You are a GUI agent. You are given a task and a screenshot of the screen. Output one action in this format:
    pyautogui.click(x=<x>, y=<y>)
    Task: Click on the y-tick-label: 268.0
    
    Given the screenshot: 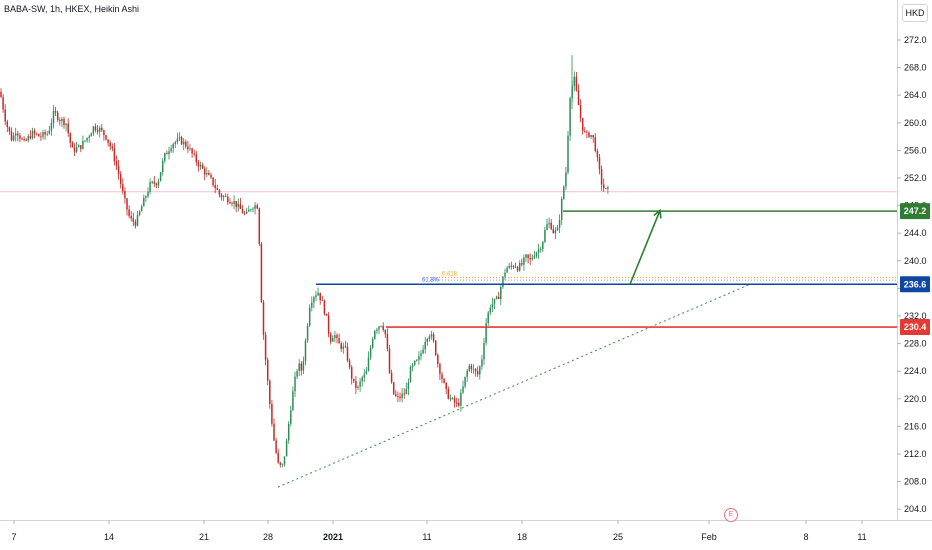 What is the action you would take?
    pyautogui.click(x=915, y=68)
    